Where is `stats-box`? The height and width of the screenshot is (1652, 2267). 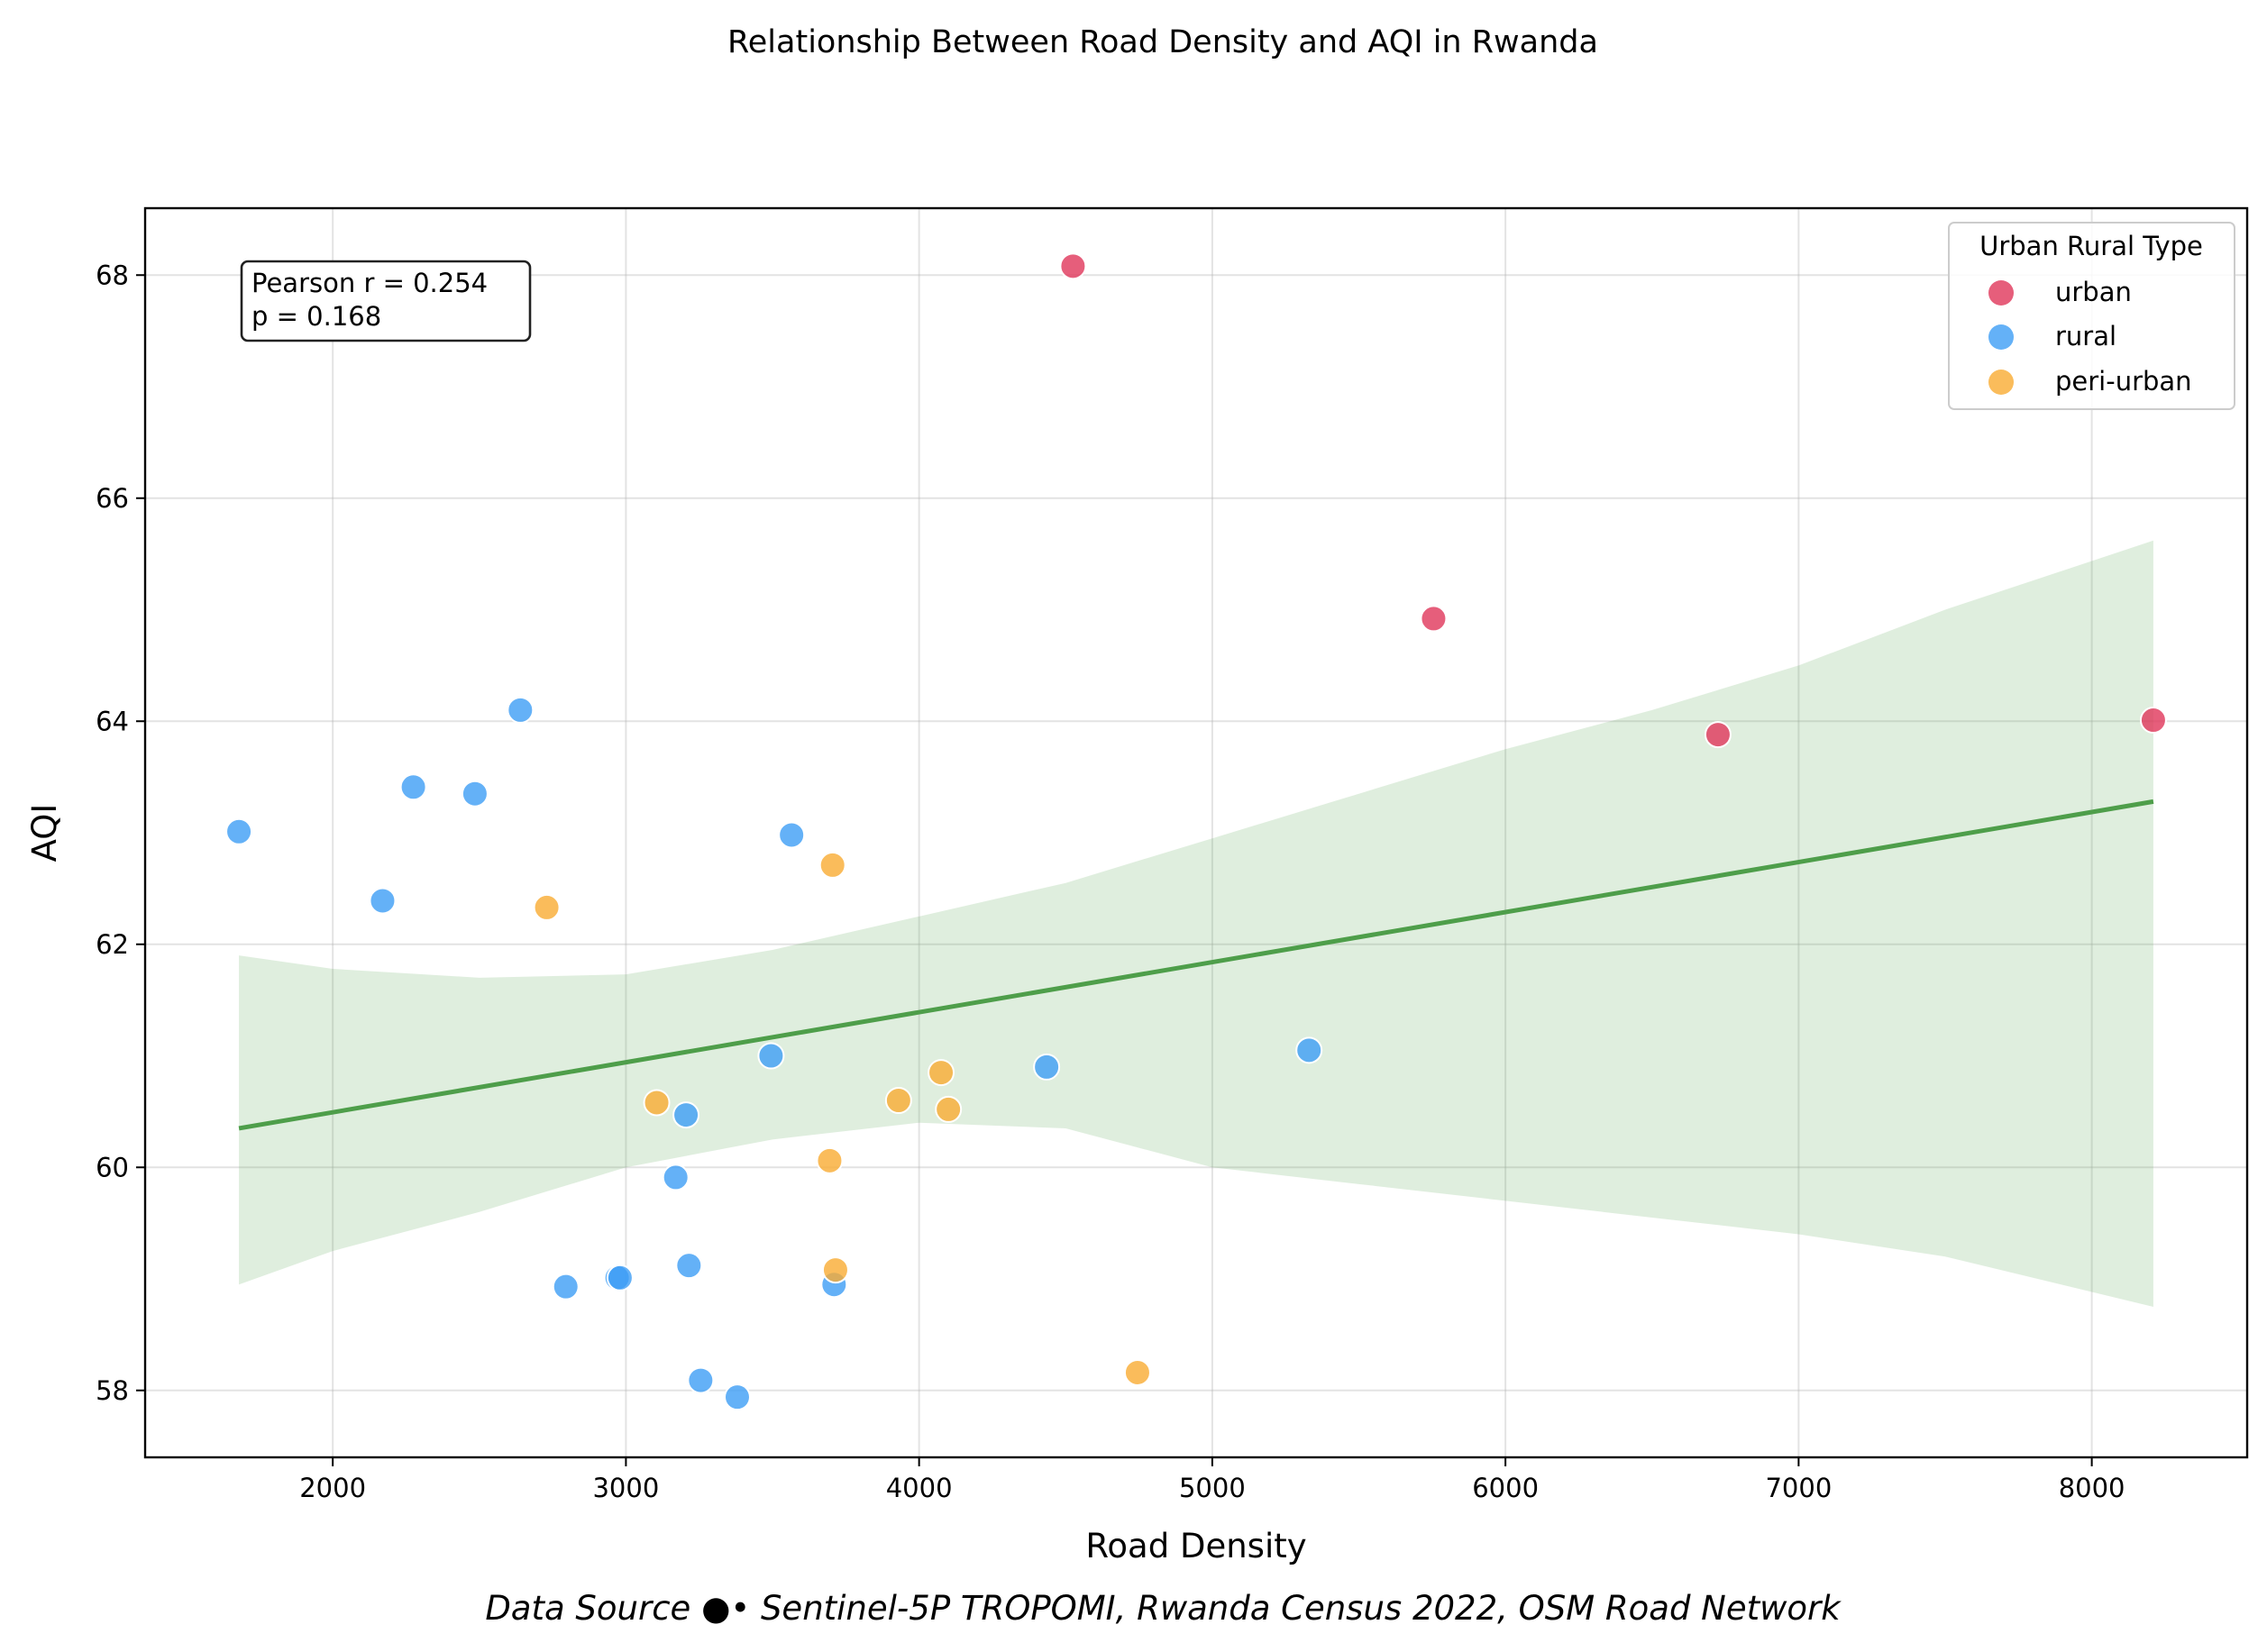
stats-box is located at coordinates (386, 301).